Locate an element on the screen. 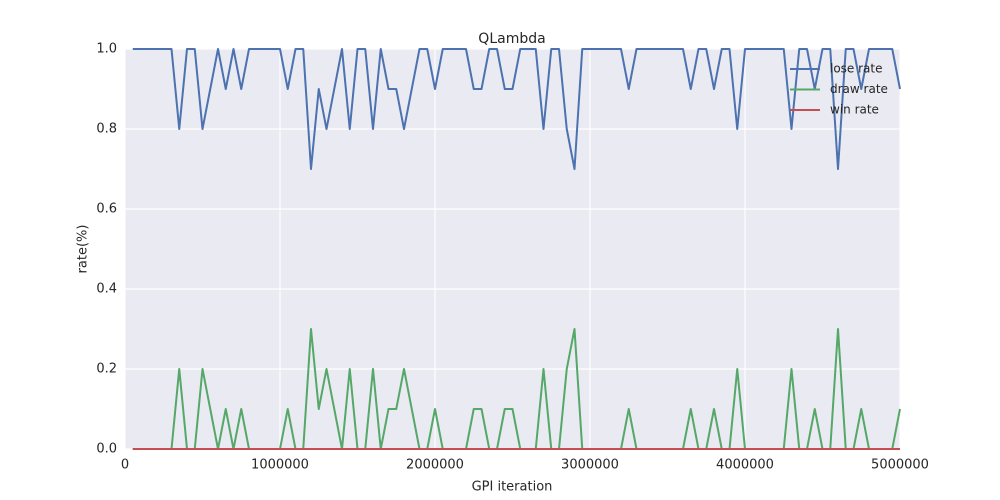 The height and width of the screenshot is (500, 1000). x-tick-label: 3000000 is located at coordinates (590, 465).